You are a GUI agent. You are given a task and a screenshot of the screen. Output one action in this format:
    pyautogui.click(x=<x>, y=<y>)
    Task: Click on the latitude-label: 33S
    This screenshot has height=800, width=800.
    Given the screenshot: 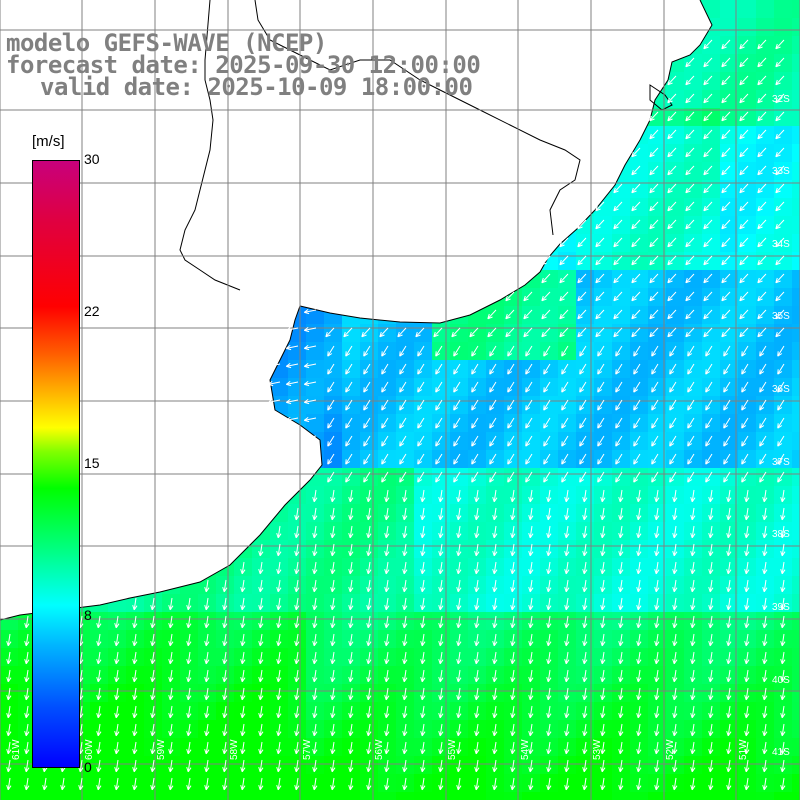 What is the action you would take?
    pyautogui.click(x=781, y=171)
    